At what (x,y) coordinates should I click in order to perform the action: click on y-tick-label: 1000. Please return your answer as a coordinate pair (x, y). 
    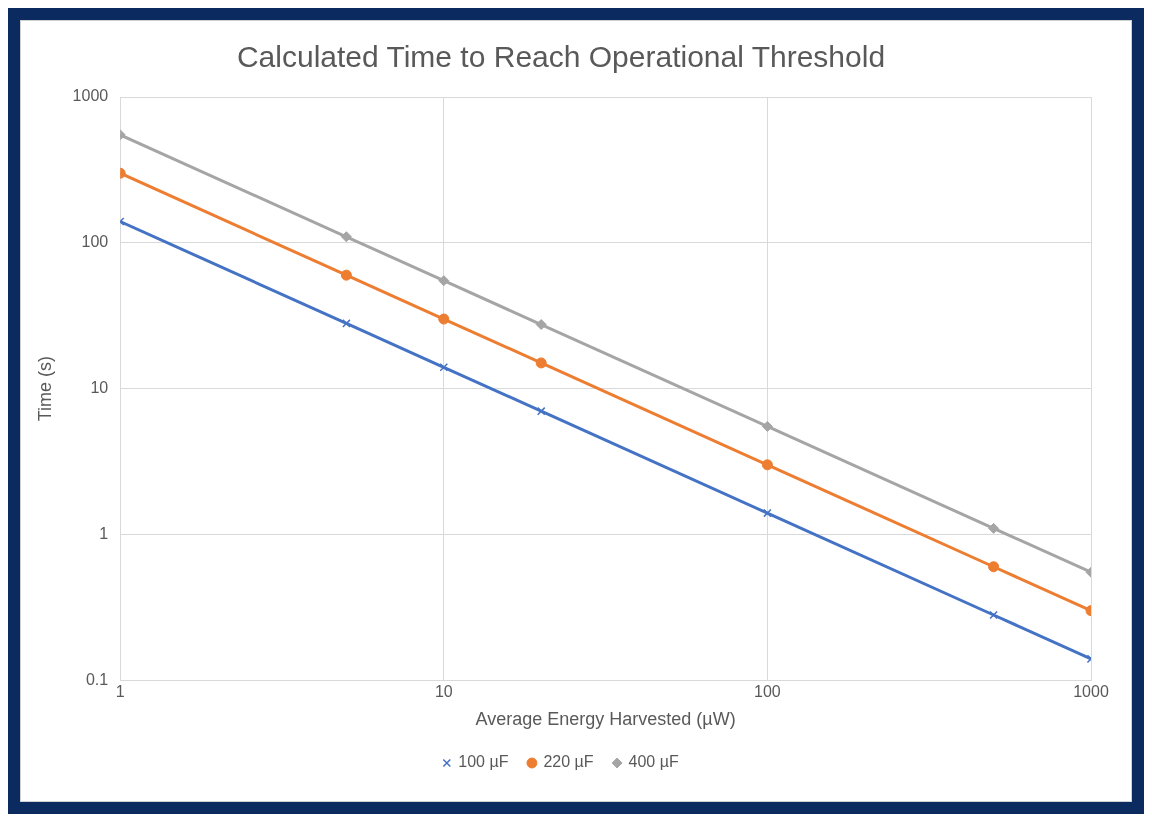
    Looking at the image, I should click on (90, 96).